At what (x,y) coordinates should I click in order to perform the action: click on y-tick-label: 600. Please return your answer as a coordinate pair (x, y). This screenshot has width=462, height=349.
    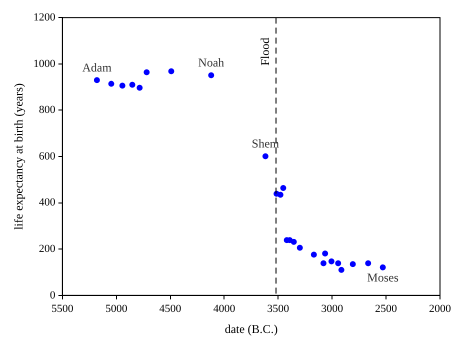
    Looking at the image, I should click on (47, 156).